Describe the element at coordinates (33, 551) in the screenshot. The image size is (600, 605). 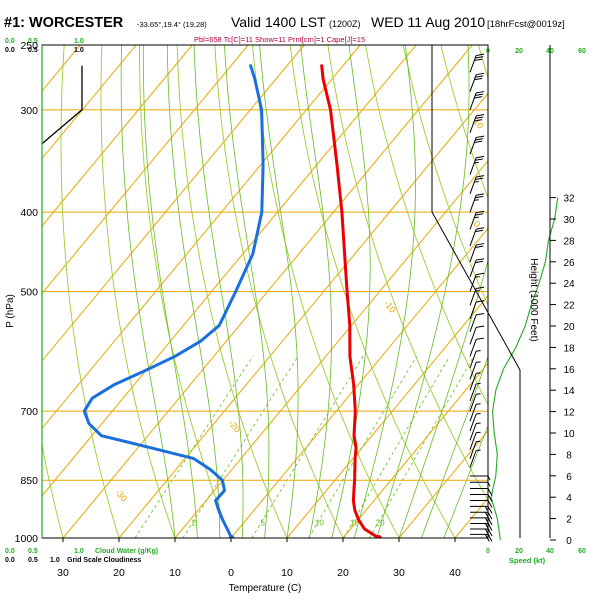
I see `cloud-bottom-05: 0.5` at that location.